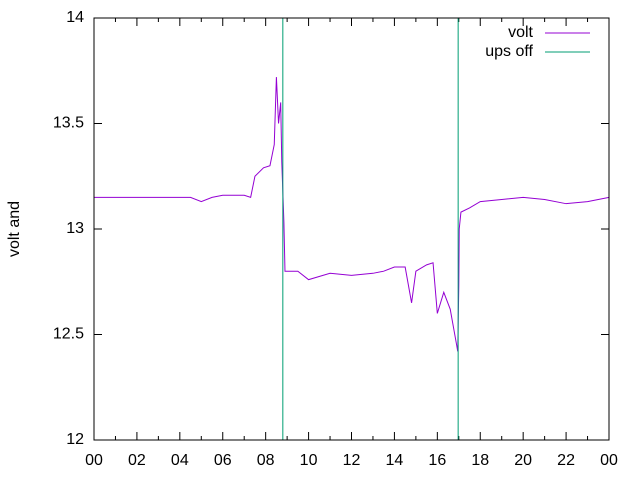  I want to click on y-axis-label: volt and, so click(14, 229).